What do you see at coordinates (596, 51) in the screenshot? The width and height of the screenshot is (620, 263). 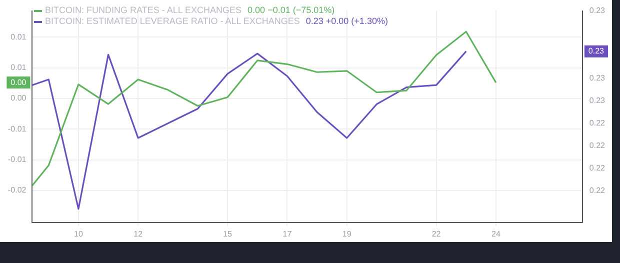 I see `text: 0.23` at bounding box center [596, 51].